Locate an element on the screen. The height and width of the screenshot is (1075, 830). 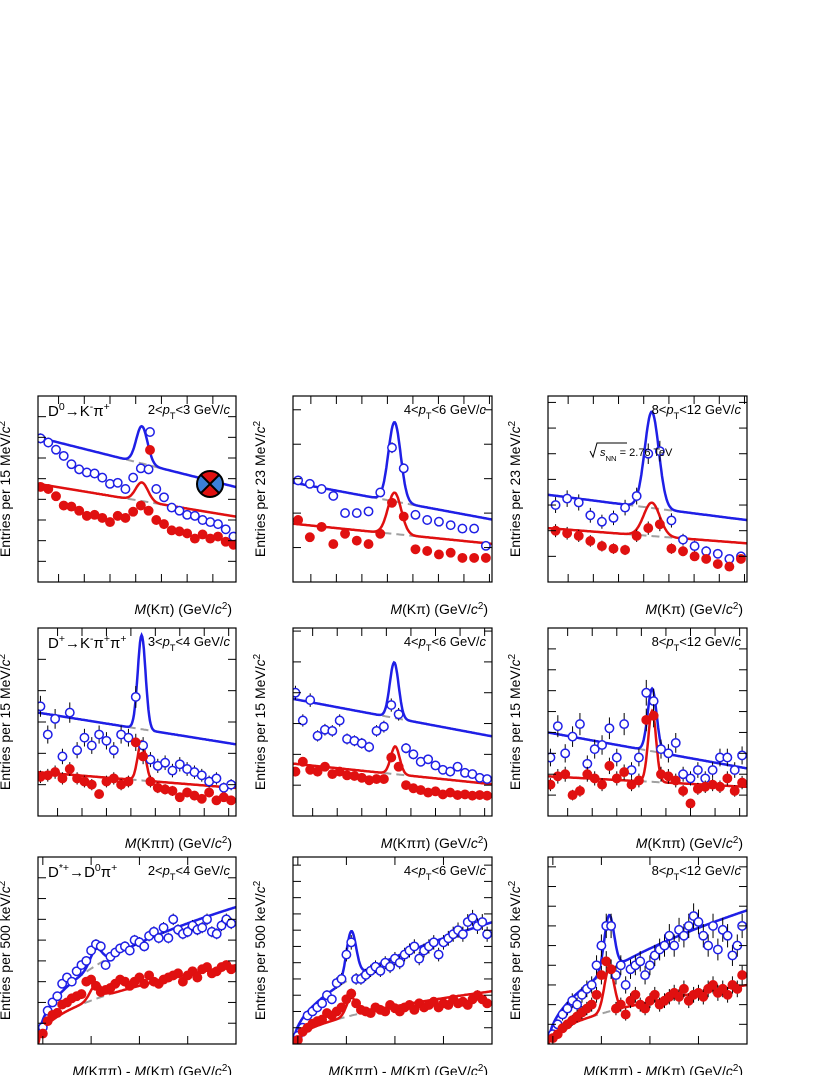
fit-out-of-plane is located at coordinates (647, 523).